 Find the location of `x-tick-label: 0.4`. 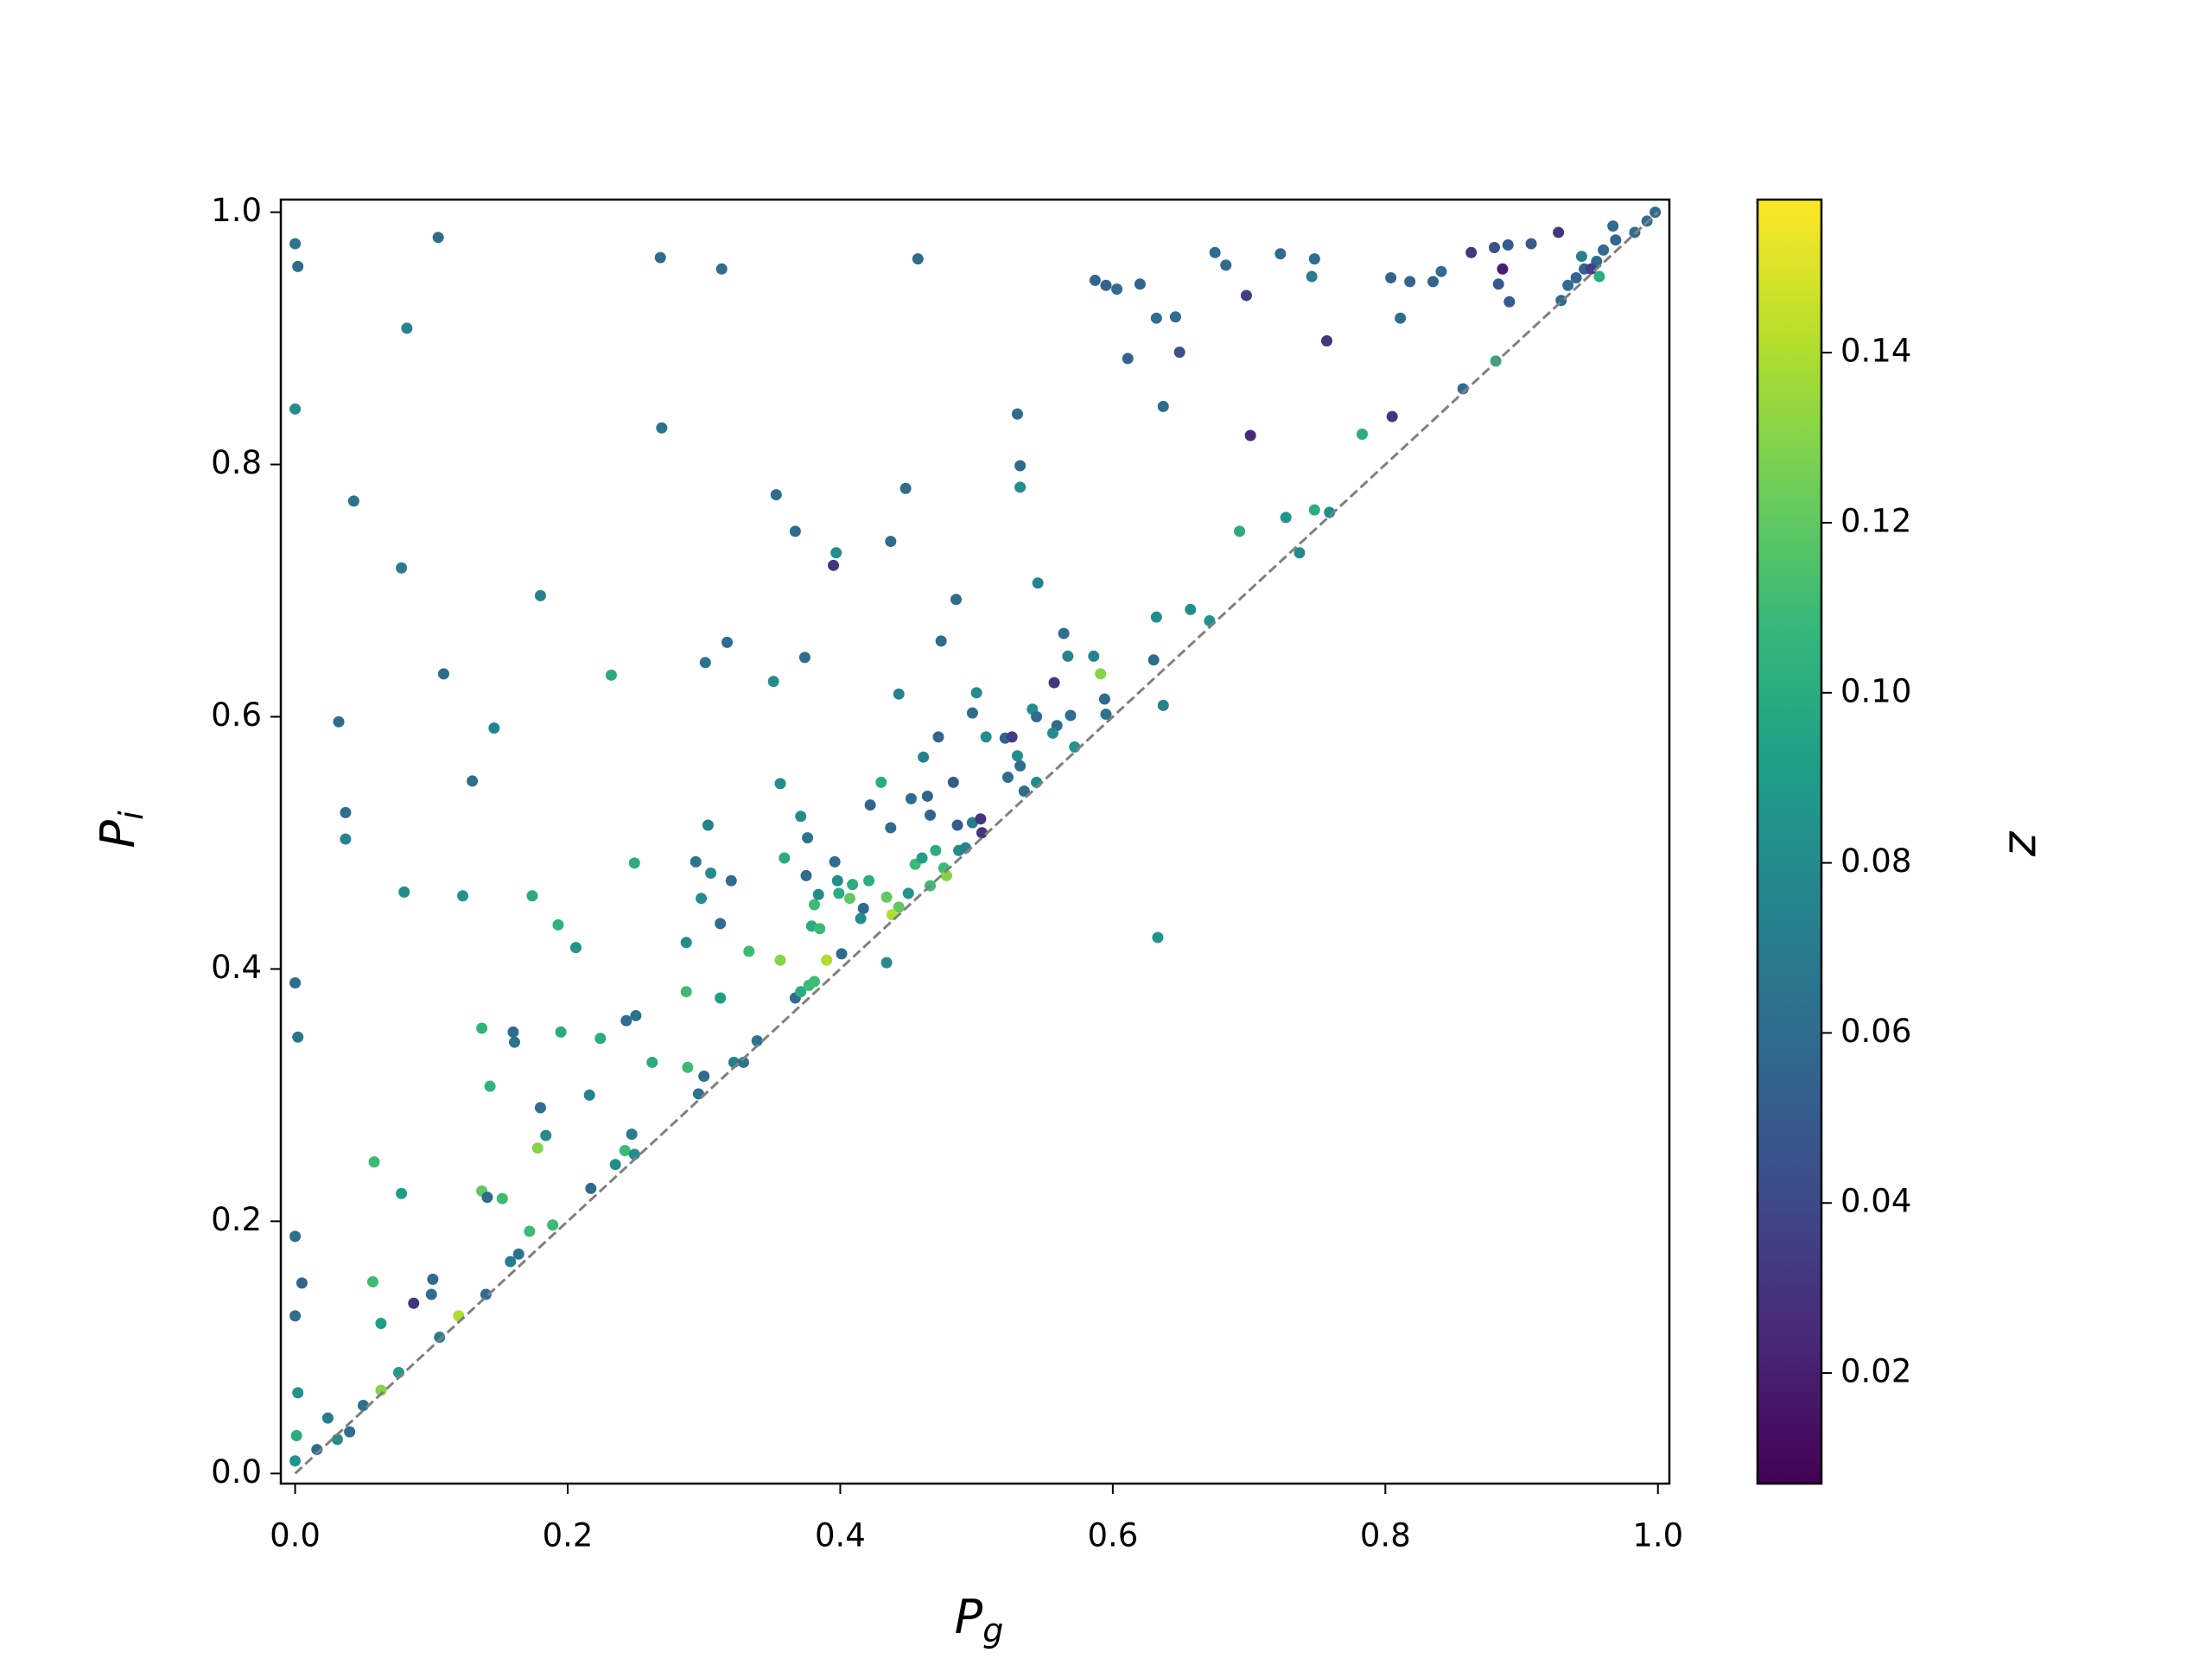

x-tick-label: 0.4 is located at coordinates (840, 1535).